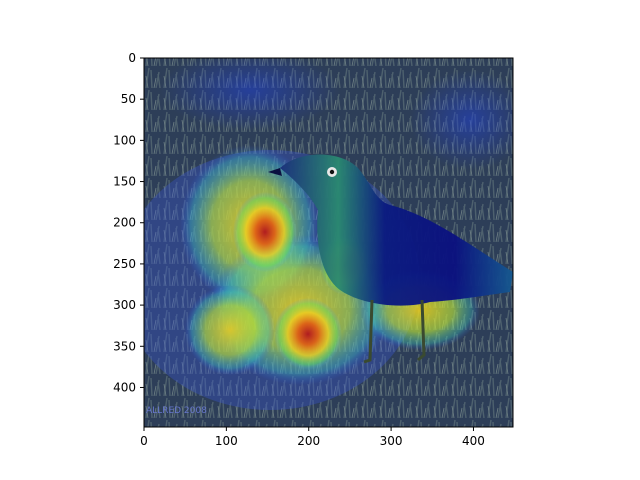 The width and height of the screenshot is (640, 480). Describe the element at coordinates (124, 387) in the screenshot. I see `y-tick-label: 400` at that location.